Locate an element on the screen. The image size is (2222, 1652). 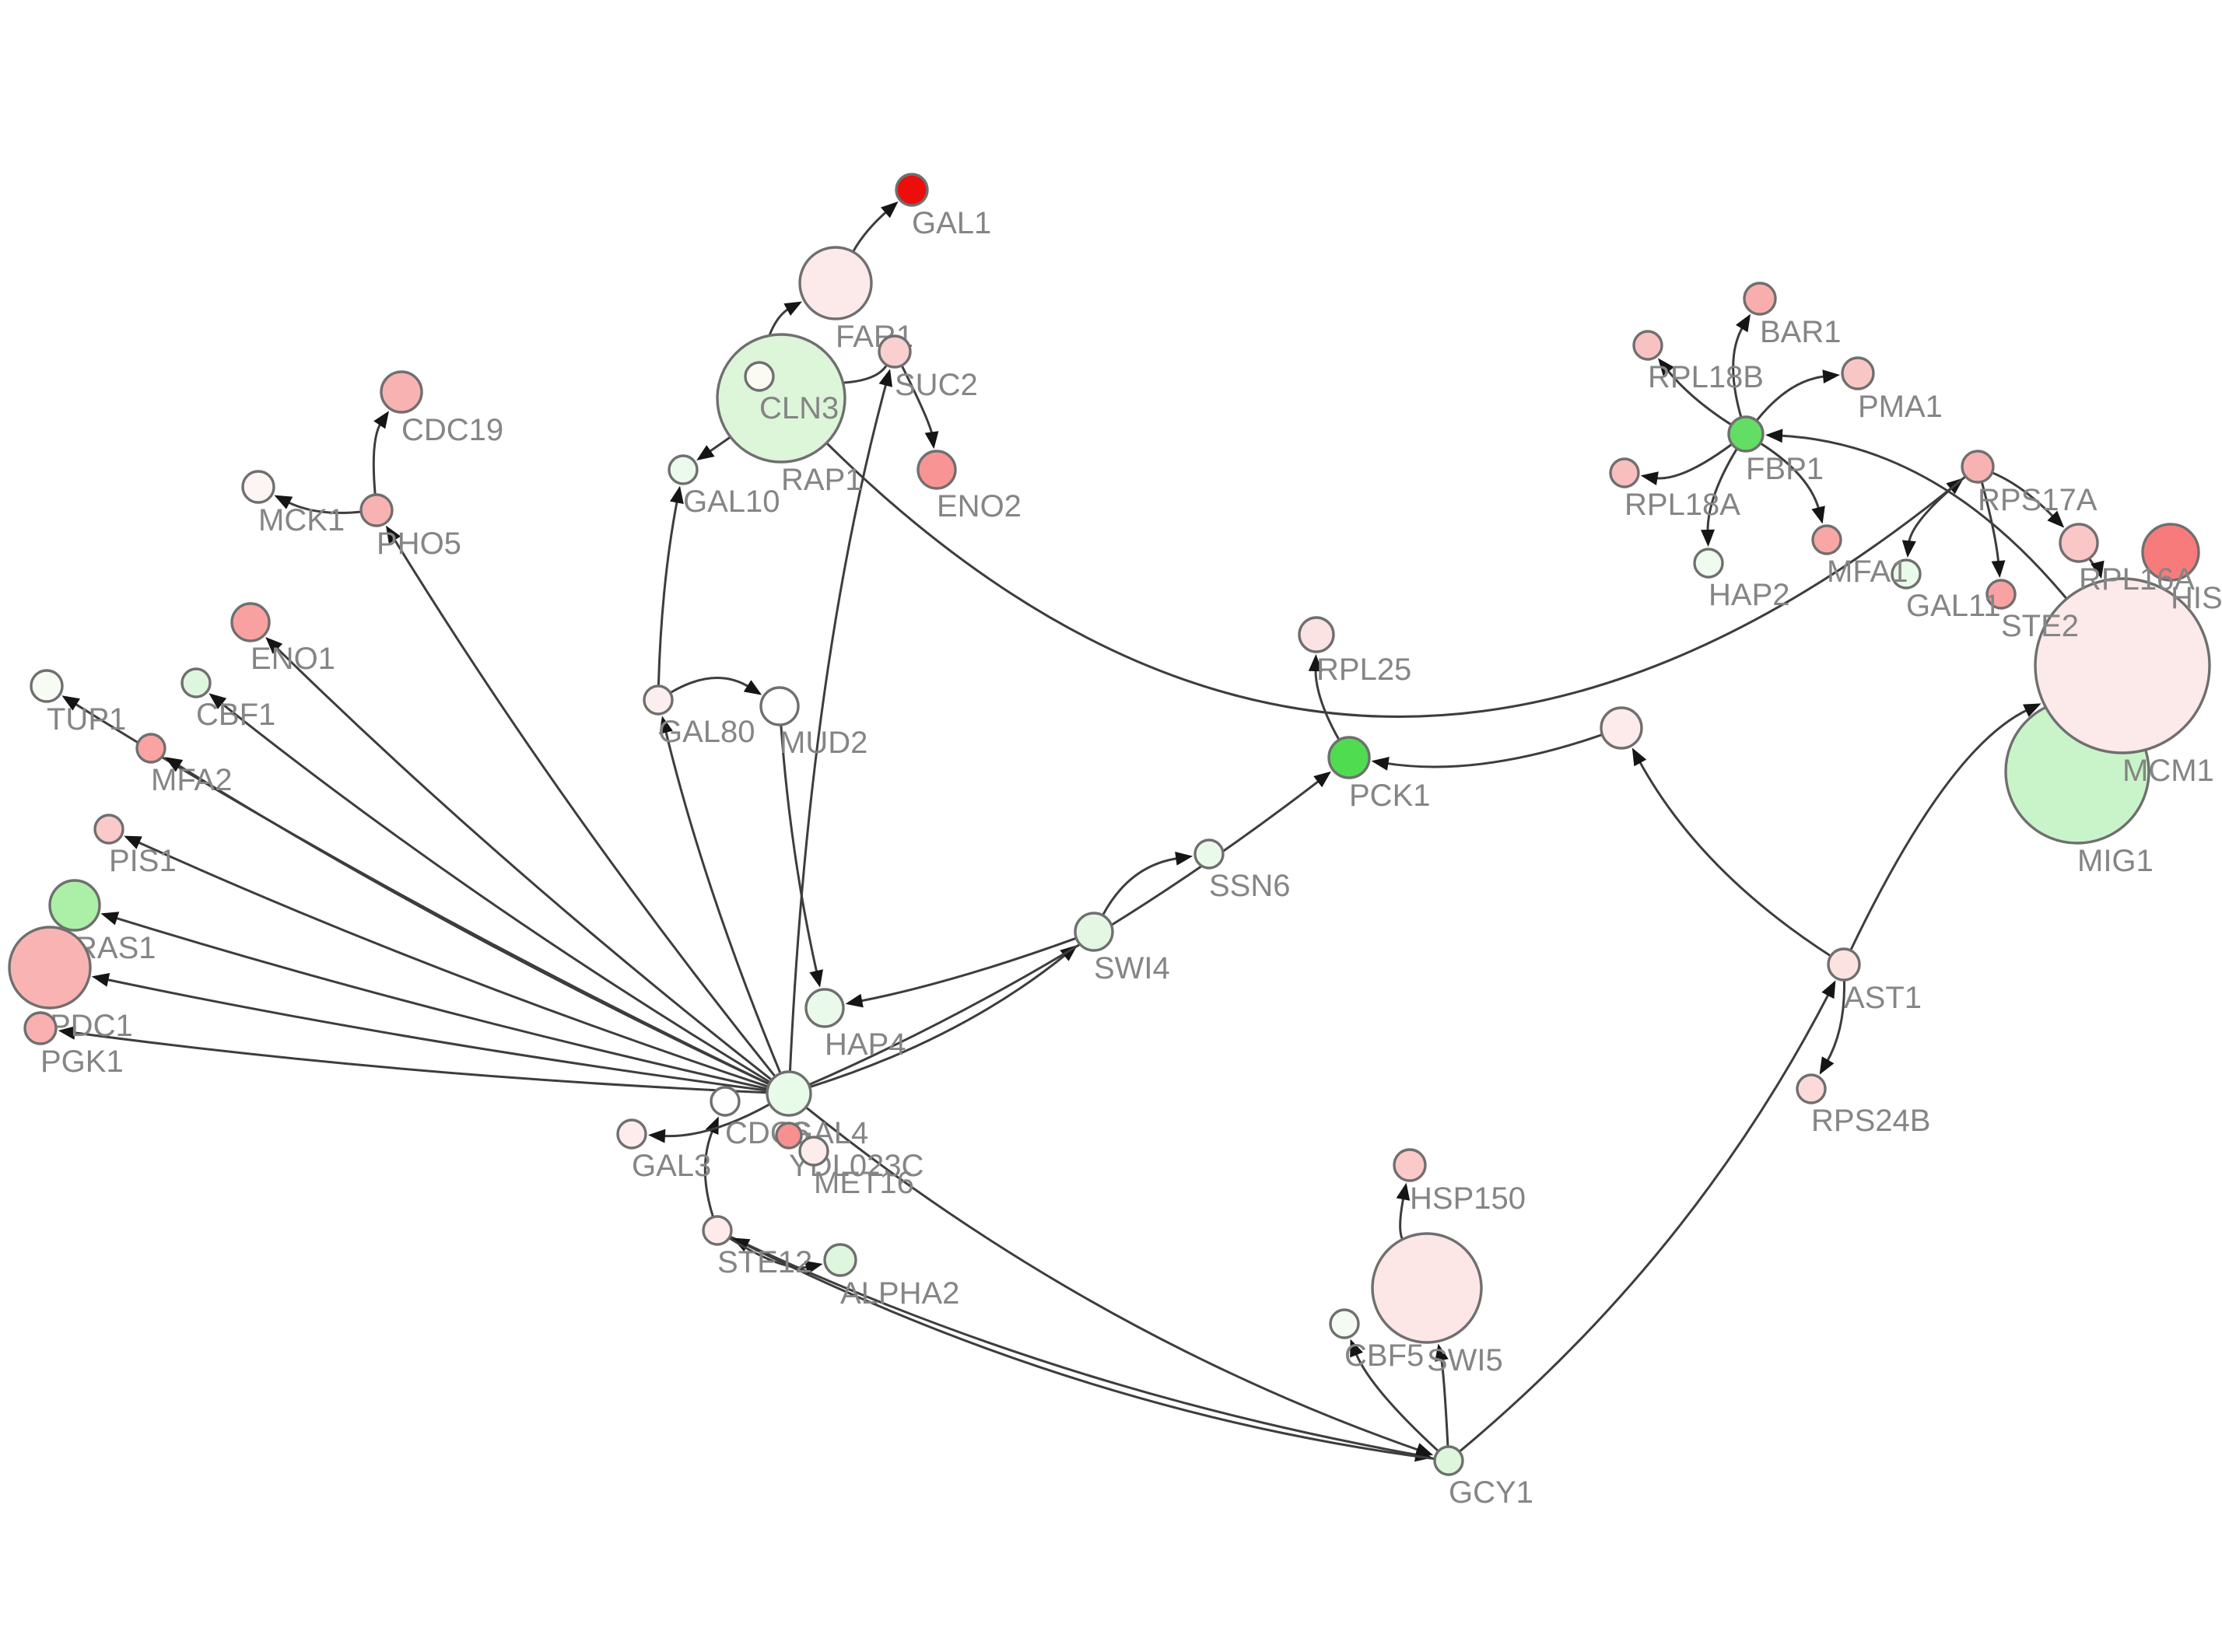
edge-swi5-hsp150 is located at coordinates (1402, 1218).